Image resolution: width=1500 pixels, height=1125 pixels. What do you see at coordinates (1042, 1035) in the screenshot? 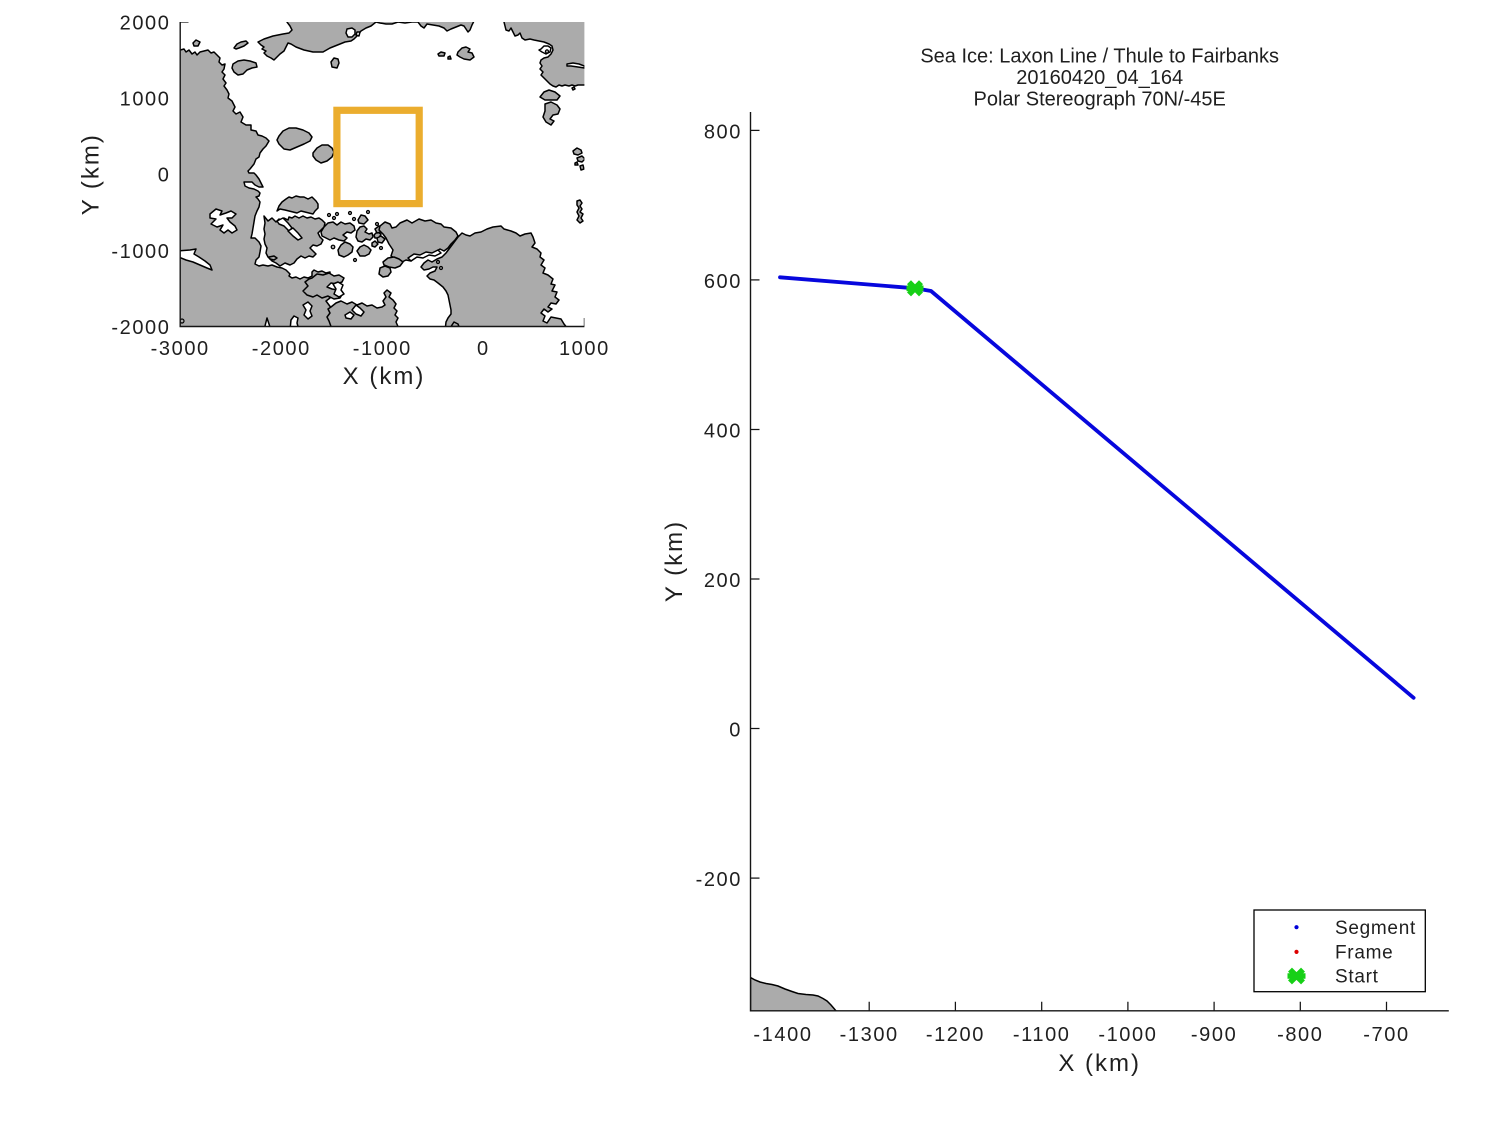
I see `svg-text: -1100` at bounding box center [1042, 1035].